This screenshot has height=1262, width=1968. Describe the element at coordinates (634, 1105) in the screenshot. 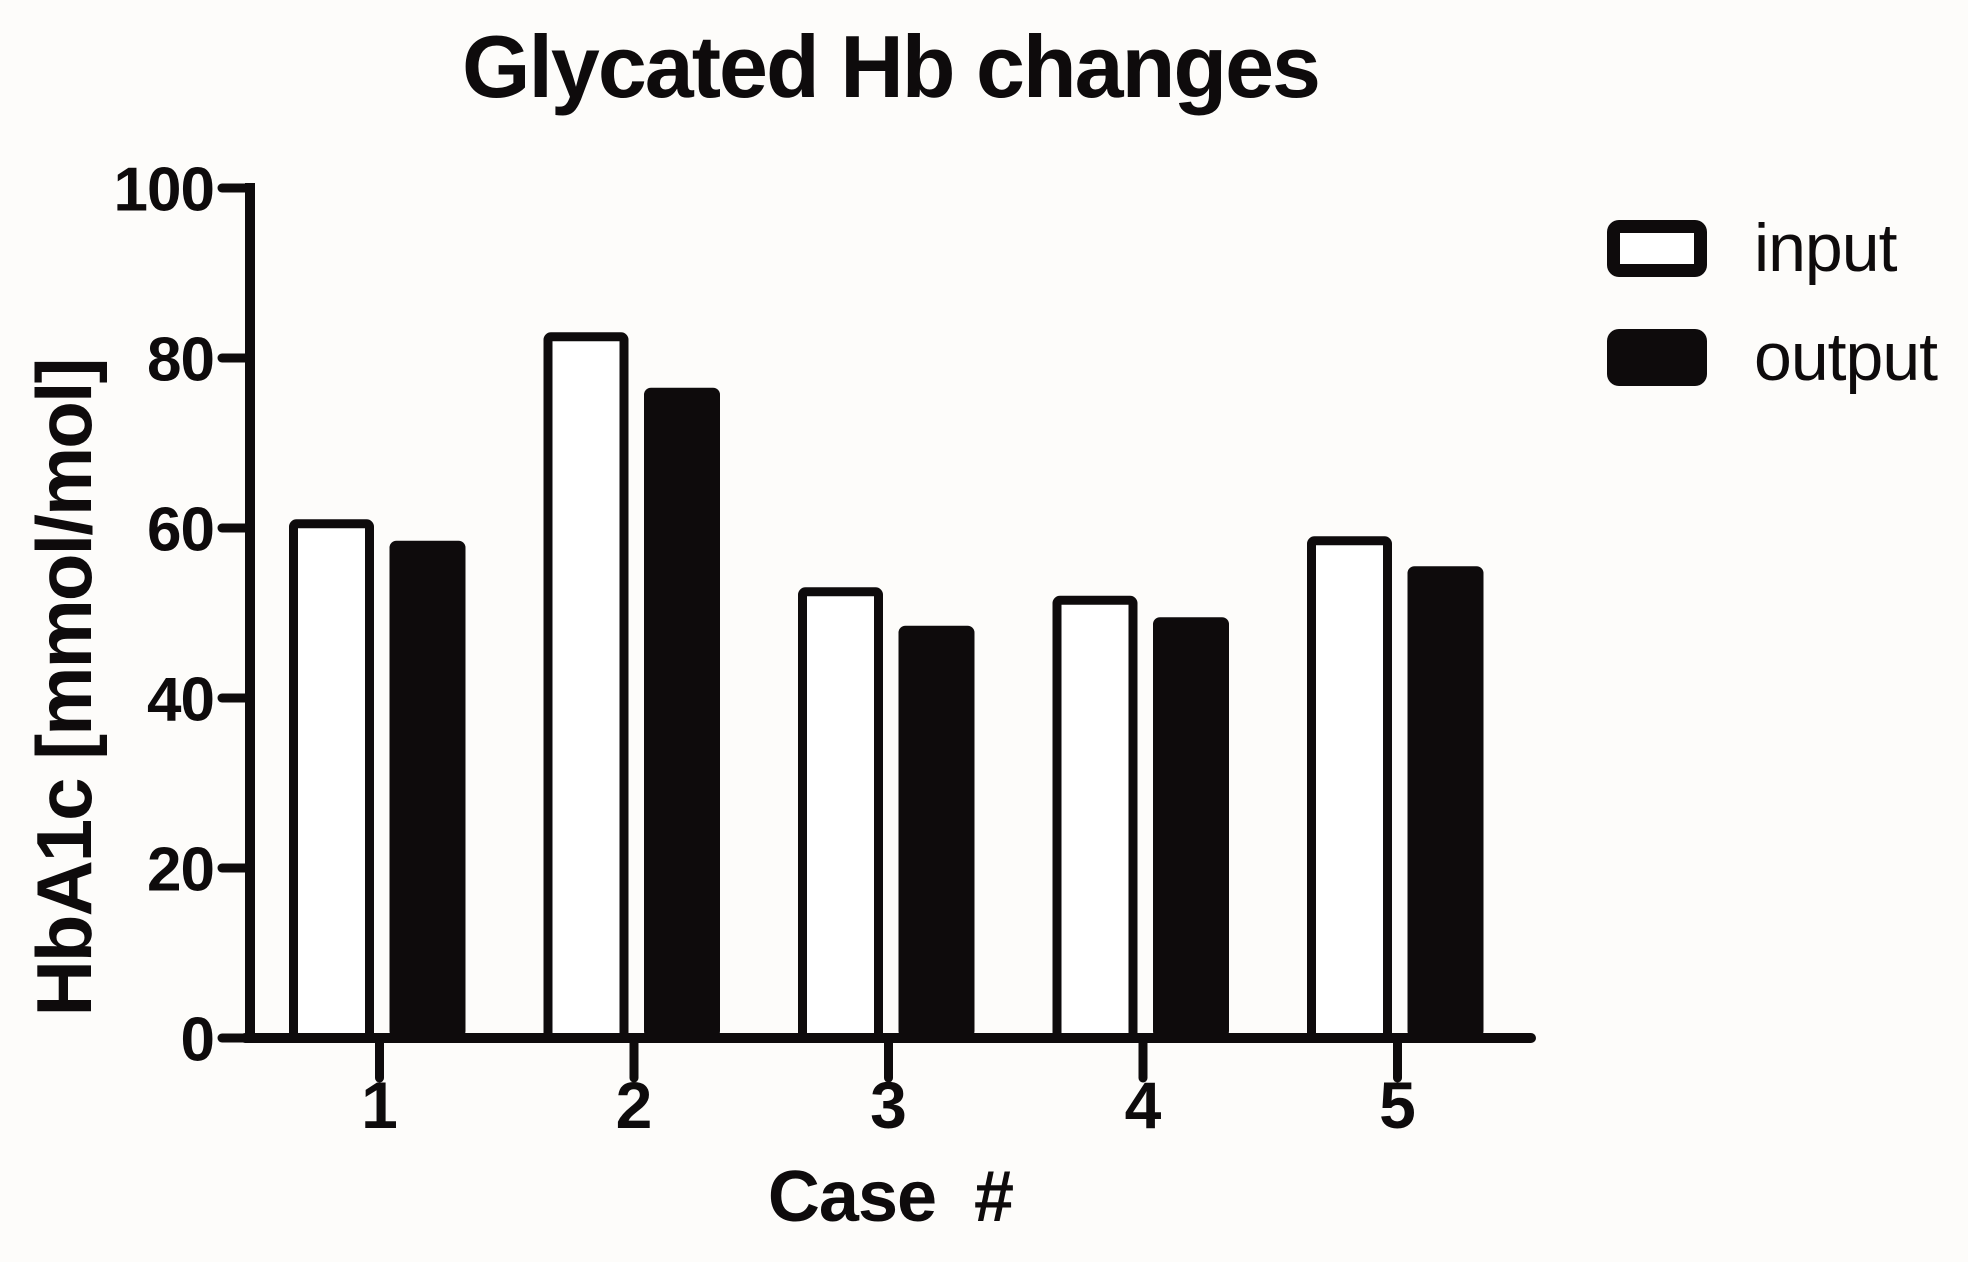

I see `x-tick-label-2: 2` at that location.